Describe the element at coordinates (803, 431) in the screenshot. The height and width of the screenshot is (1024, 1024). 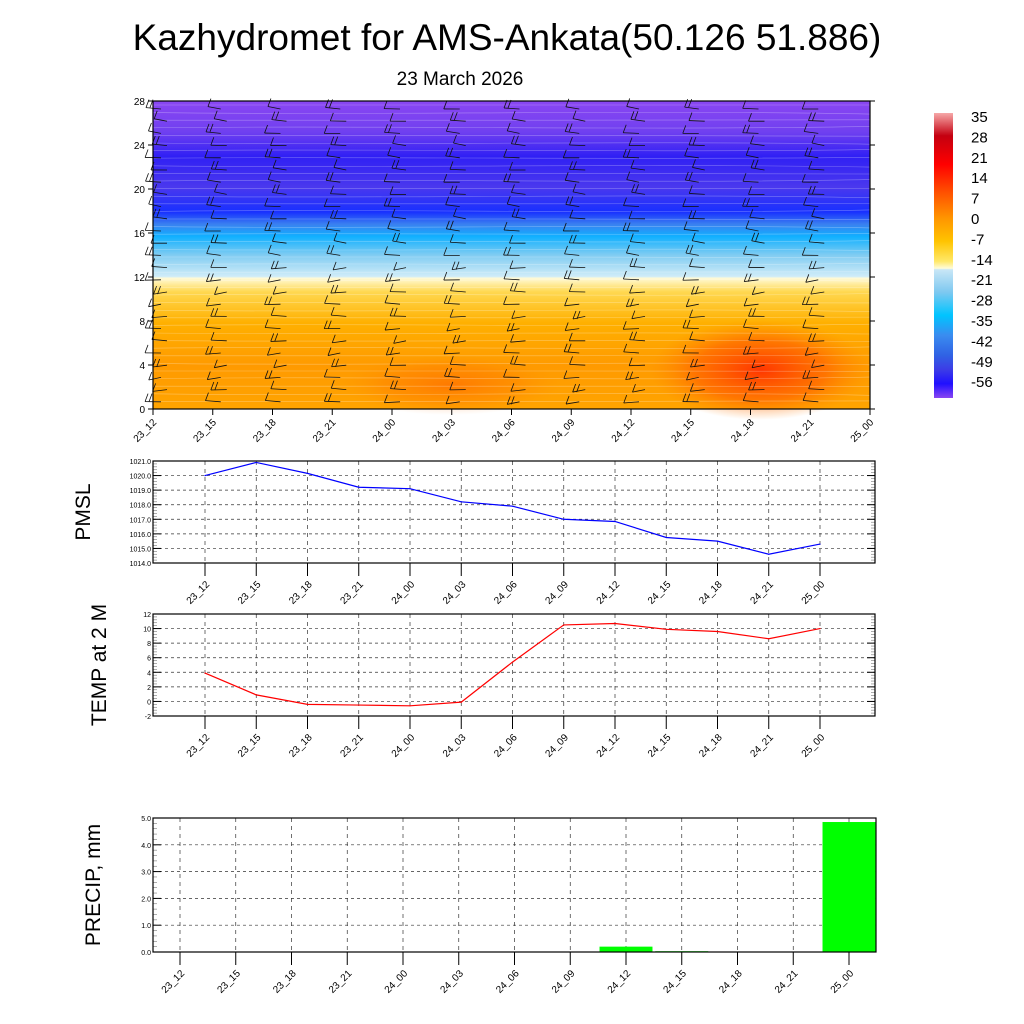
I see `x-tick-label: 24_21` at that location.